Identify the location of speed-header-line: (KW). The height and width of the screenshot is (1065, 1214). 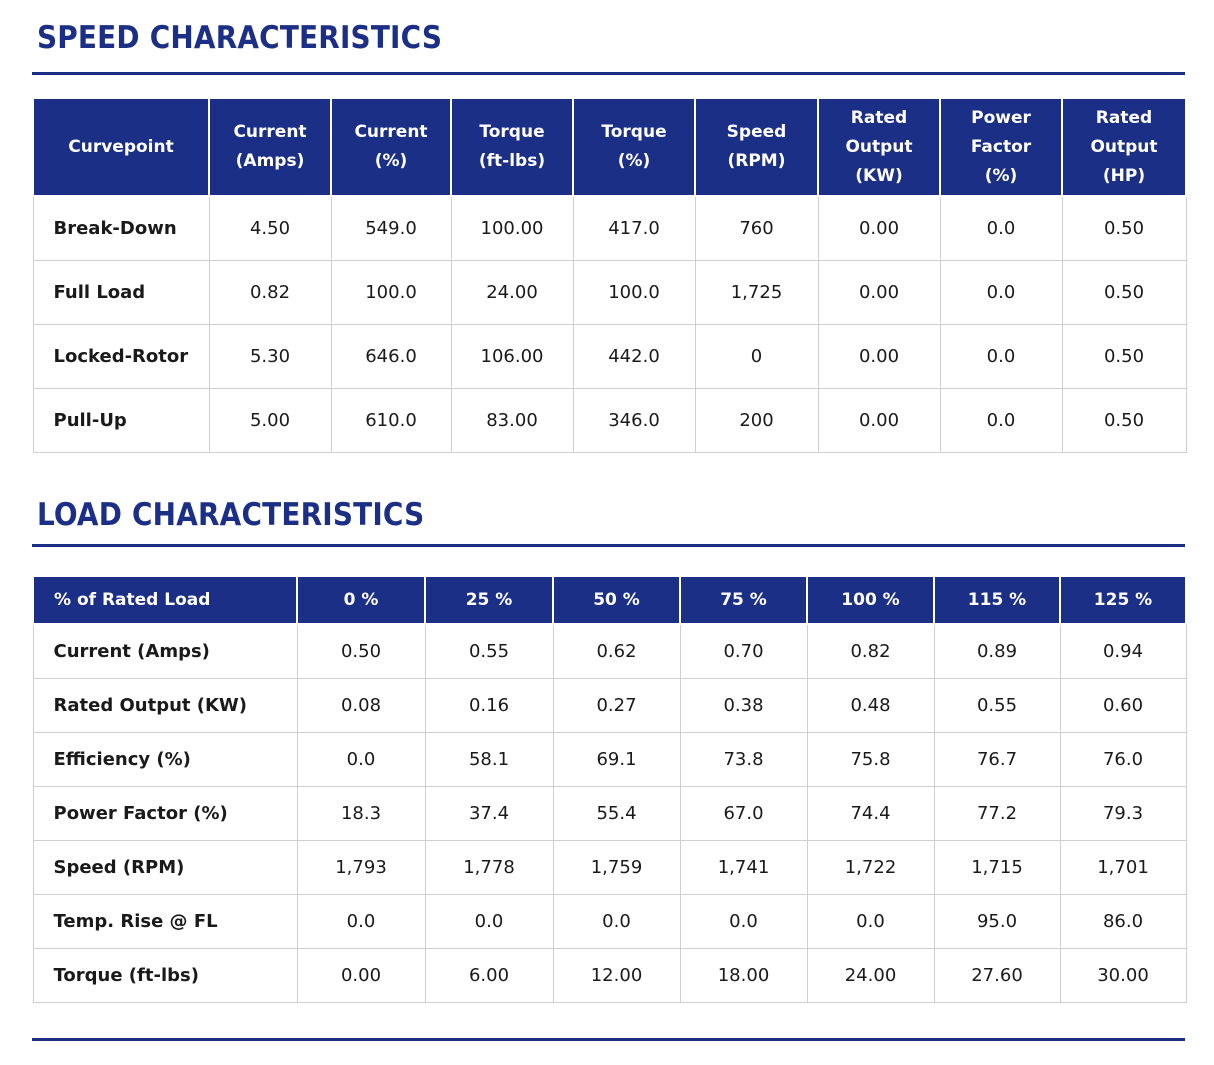
(879, 175).